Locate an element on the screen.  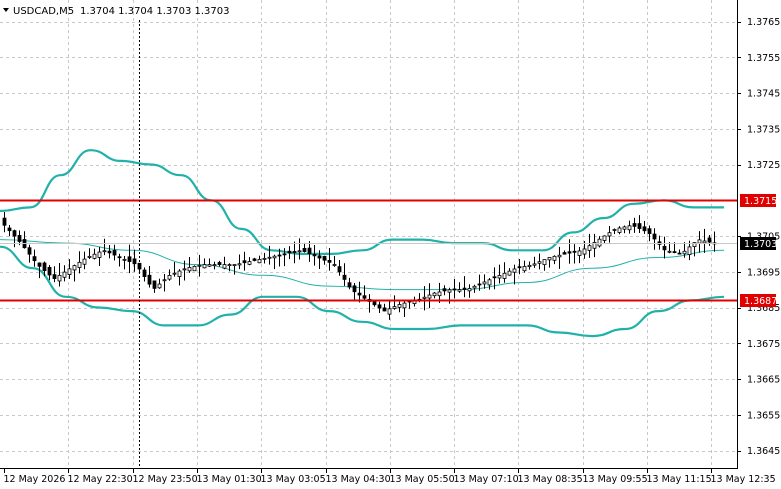
price-tick-label: 1.3665 is located at coordinates (763, 380).